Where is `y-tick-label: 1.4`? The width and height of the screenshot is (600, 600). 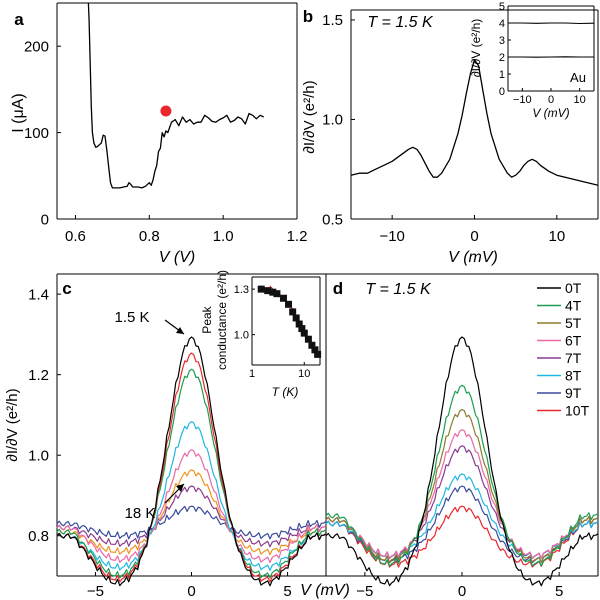 y-tick-label: 1.4 is located at coordinates (38, 294).